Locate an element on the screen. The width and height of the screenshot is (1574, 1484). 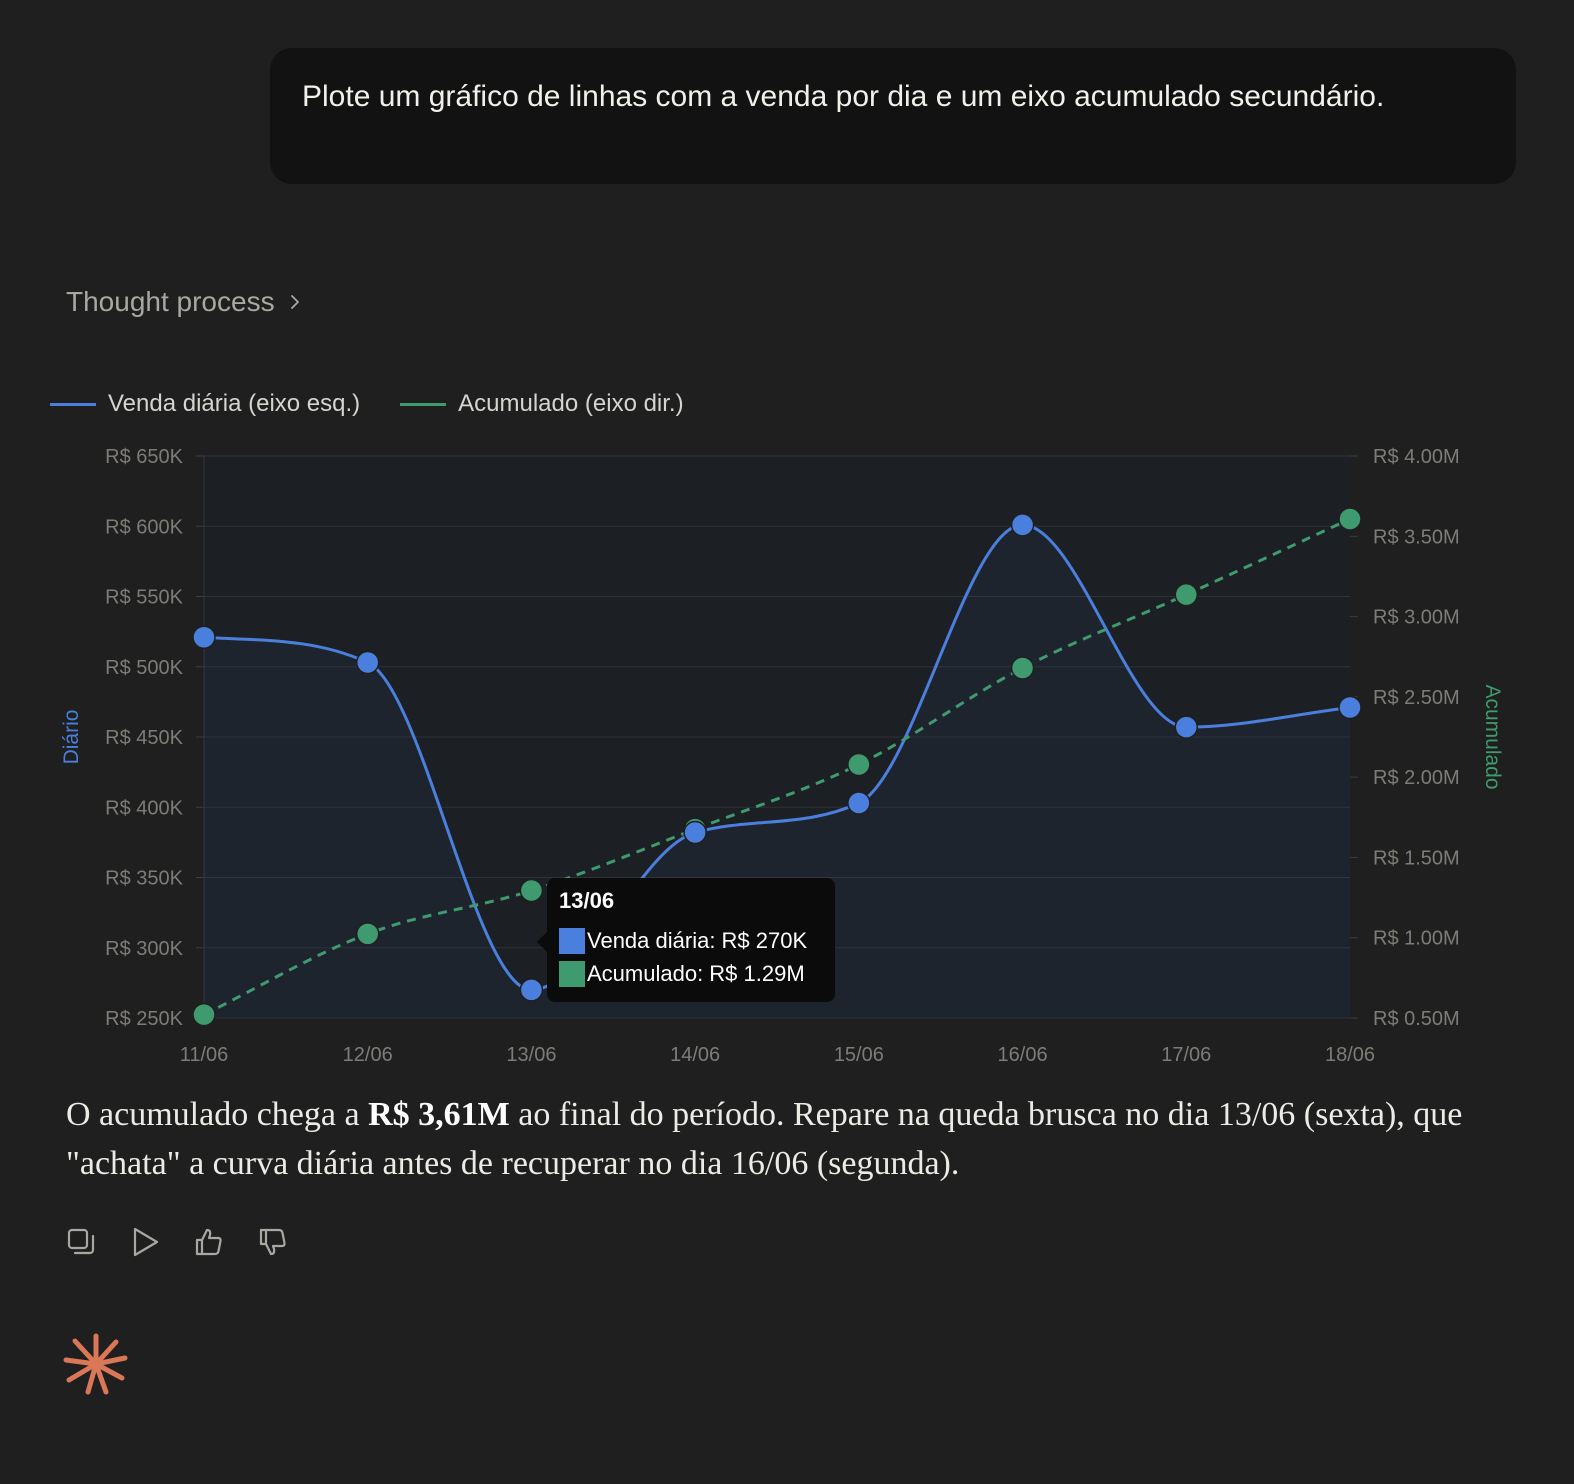
y-left-tick-label: R$ 650K is located at coordinates (144, 457).